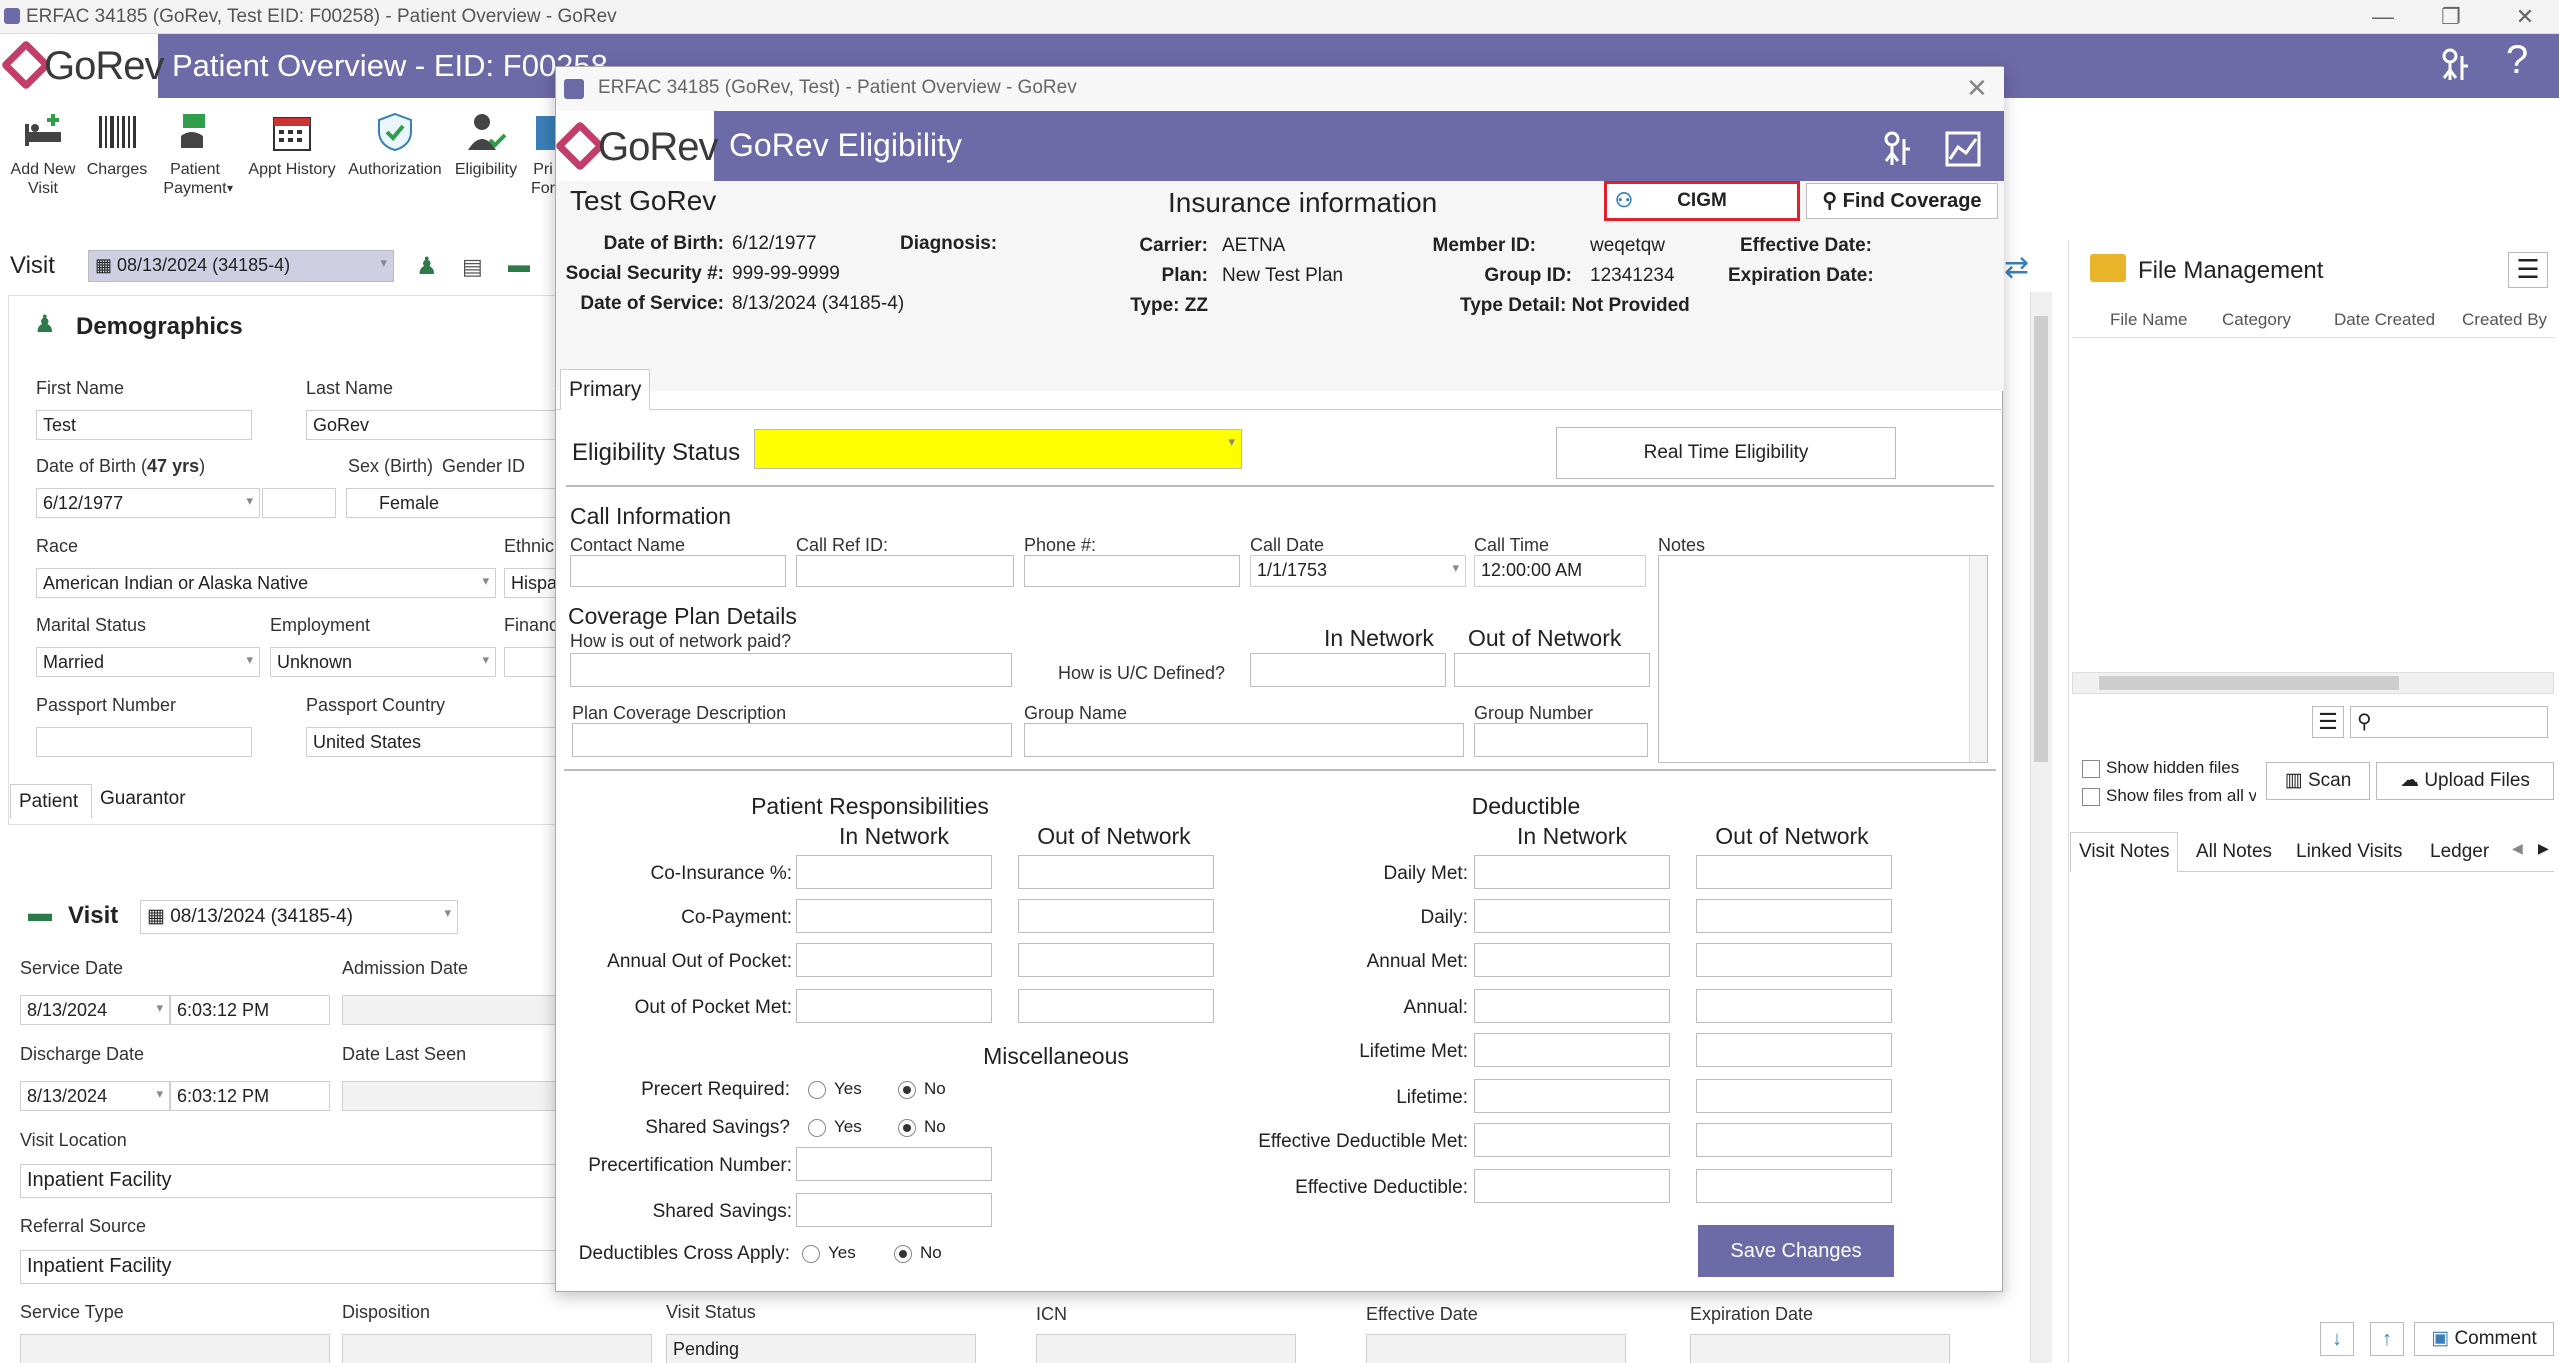 This screenshot has height=1363, width=2559. Describe the element at coordinates (2385, 319) in the screenshot. I see `col-date-created: Date Created` at that location.